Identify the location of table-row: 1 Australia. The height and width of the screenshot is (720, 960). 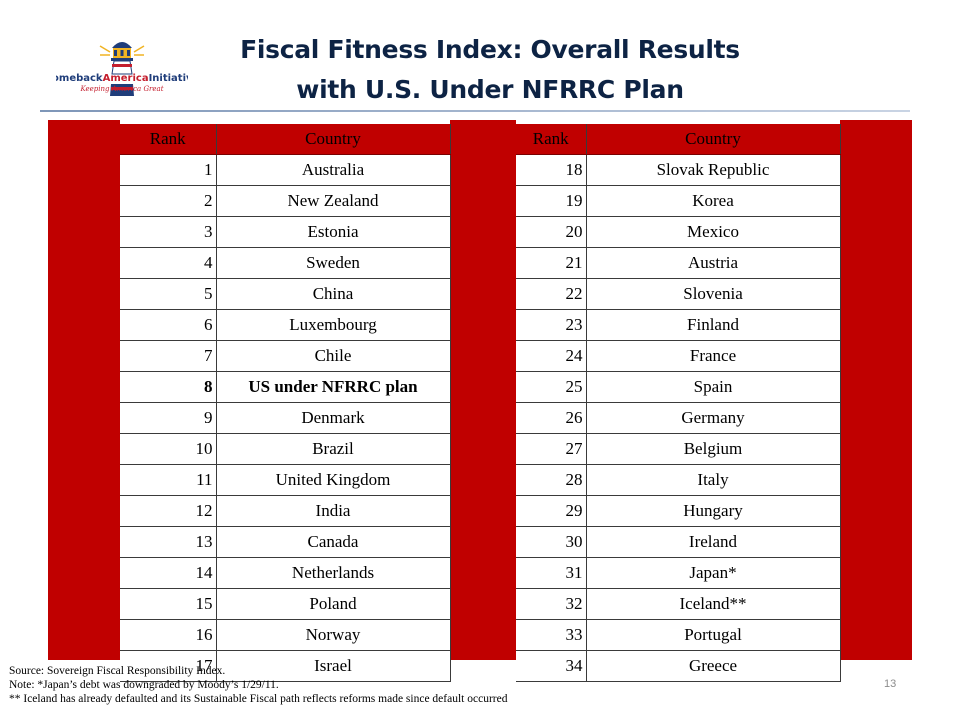
(285, 170).